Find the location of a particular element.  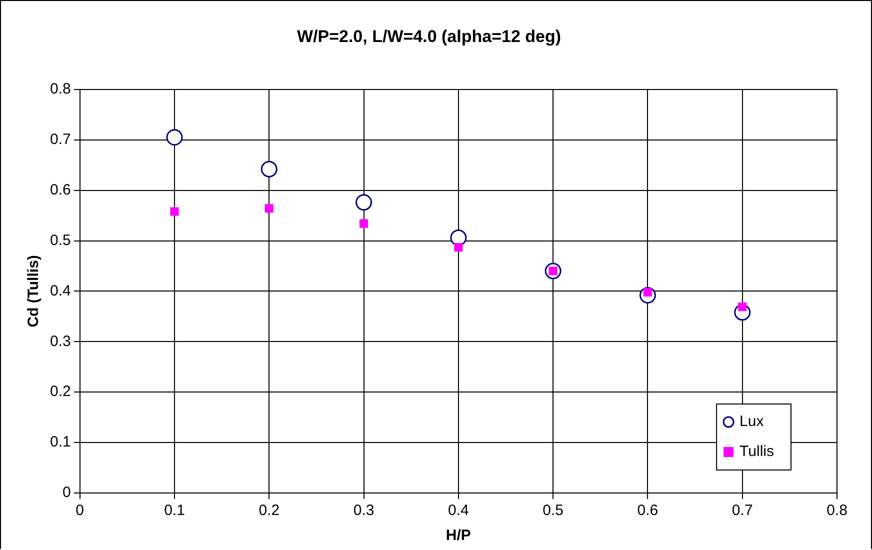

x-tick-label: 0.4 is located at coordinates (458, 511).